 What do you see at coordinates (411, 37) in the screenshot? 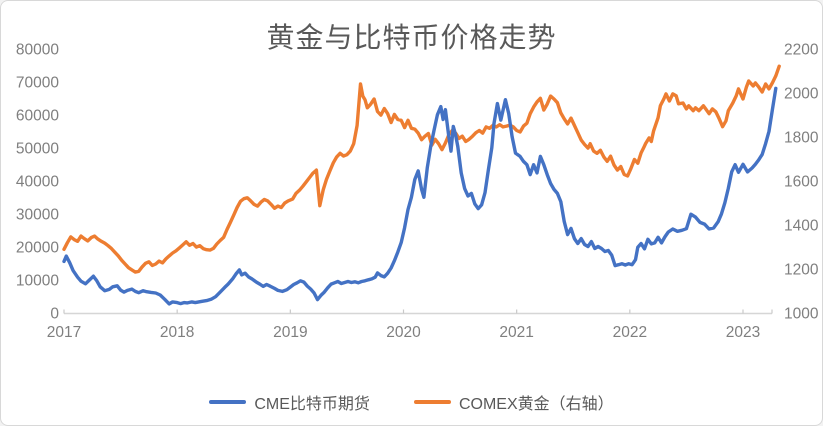
I see `chart-title: 黄金与比特币价格走势` at bounding box center [411, 37].